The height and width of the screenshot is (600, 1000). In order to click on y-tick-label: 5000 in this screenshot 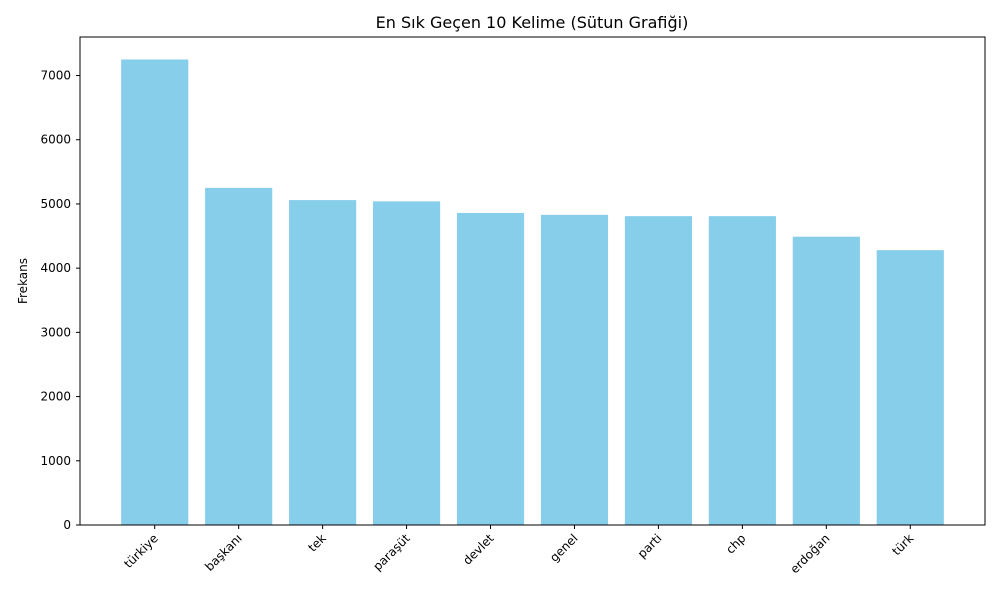, I will do `click(55, 204)`.